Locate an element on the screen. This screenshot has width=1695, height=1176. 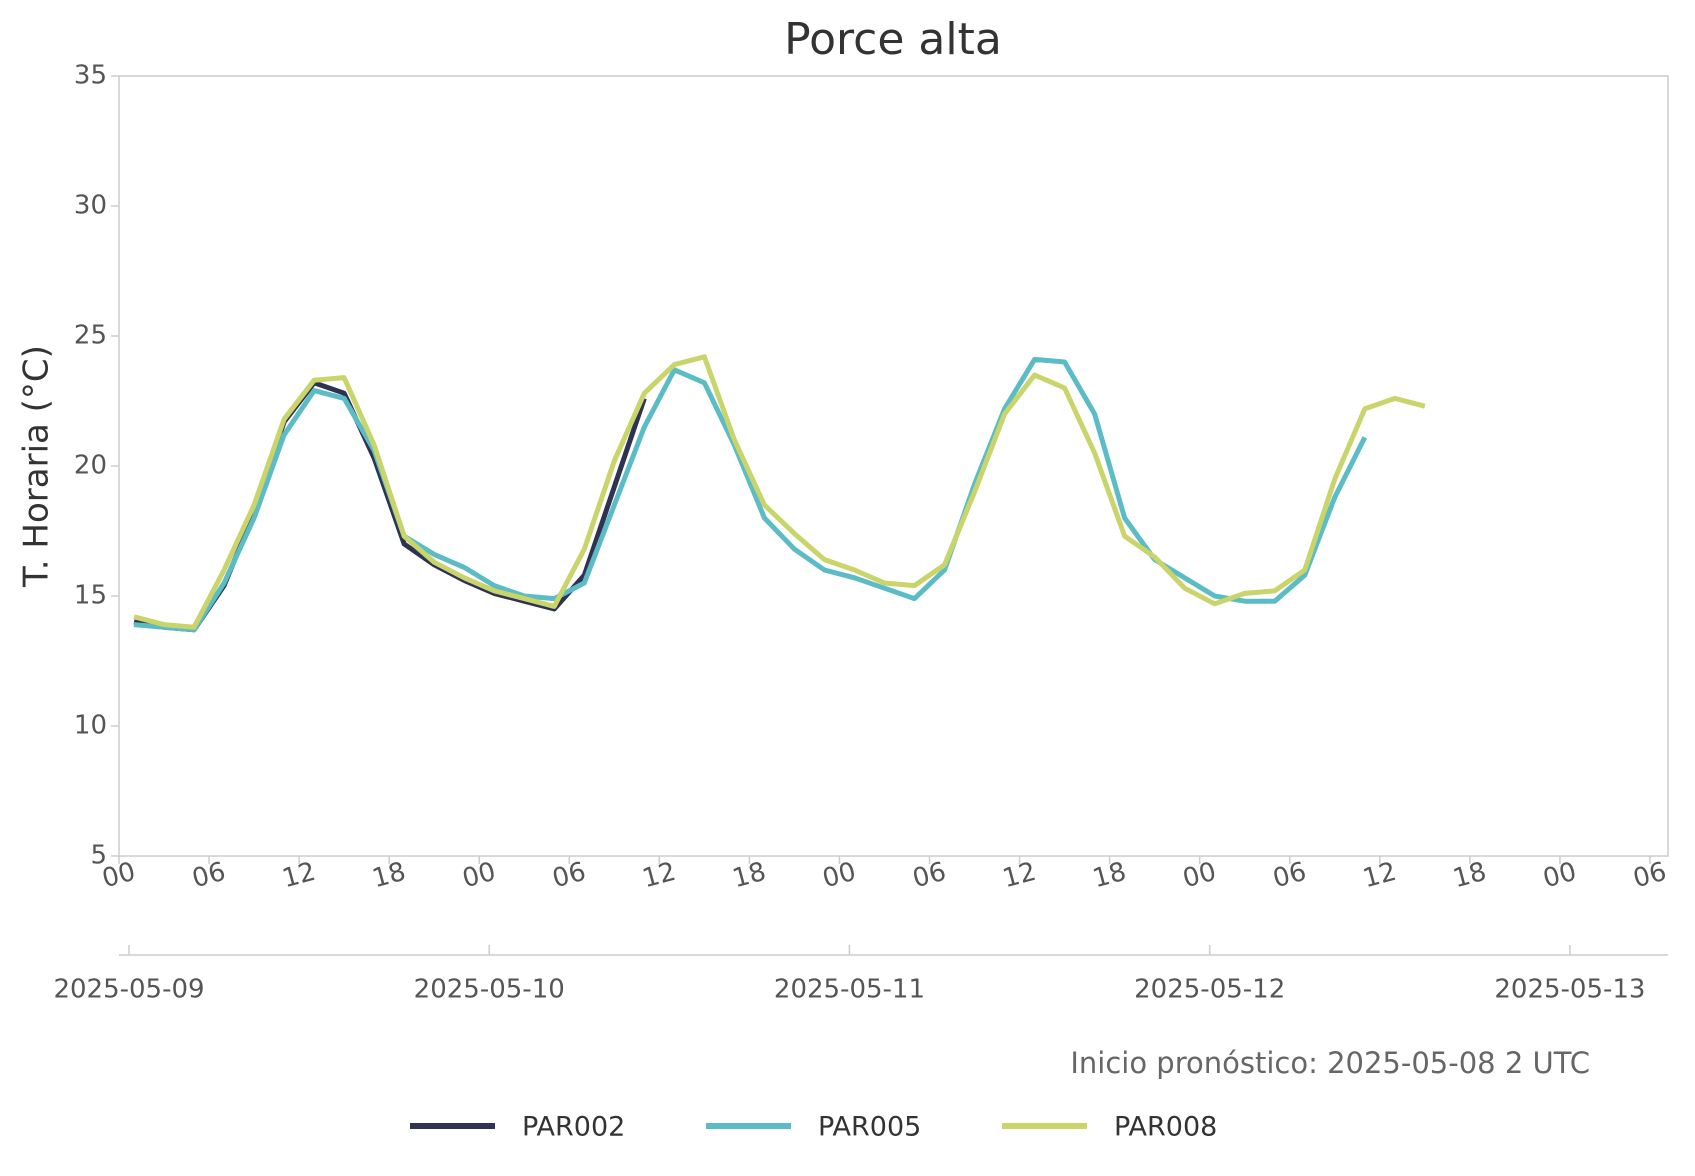
date-tick-label: 2025-05-12 is located at coordinates (1209, 990).